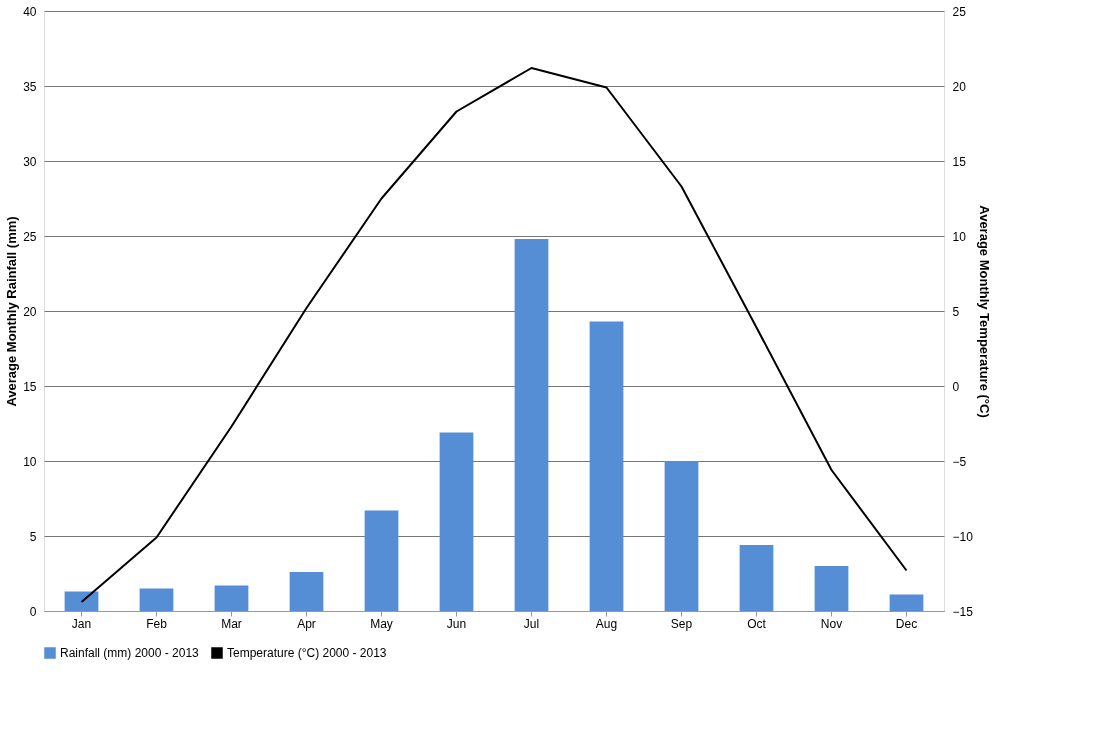 The height and width of the screenshot is (734, 1107). I want to click on y-tick-label: 25, so click(30, 236).